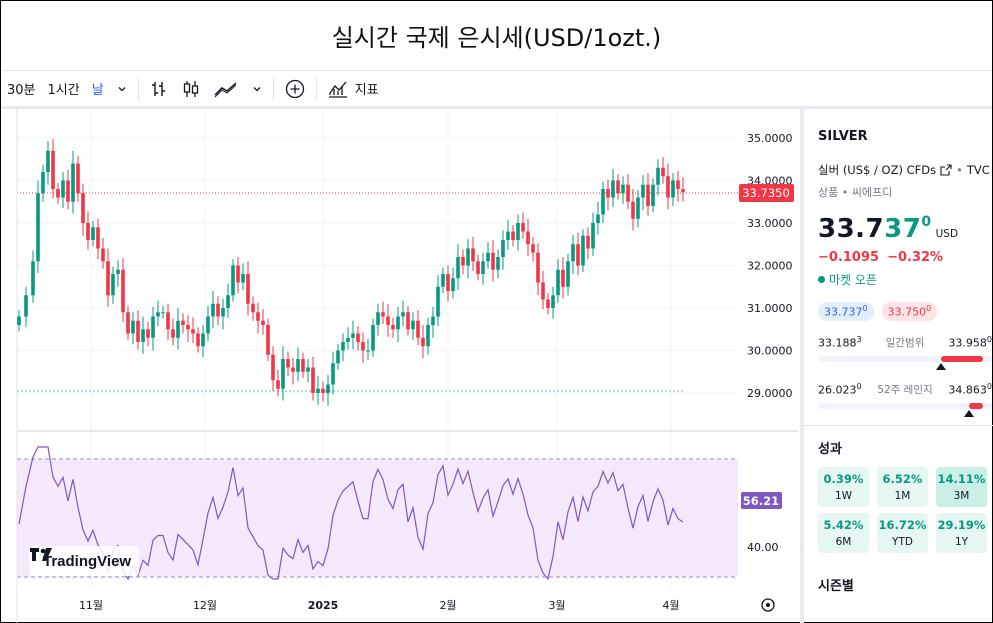 The image size is (993, 623). I want to click on candle-style-button, so click(191, 88).